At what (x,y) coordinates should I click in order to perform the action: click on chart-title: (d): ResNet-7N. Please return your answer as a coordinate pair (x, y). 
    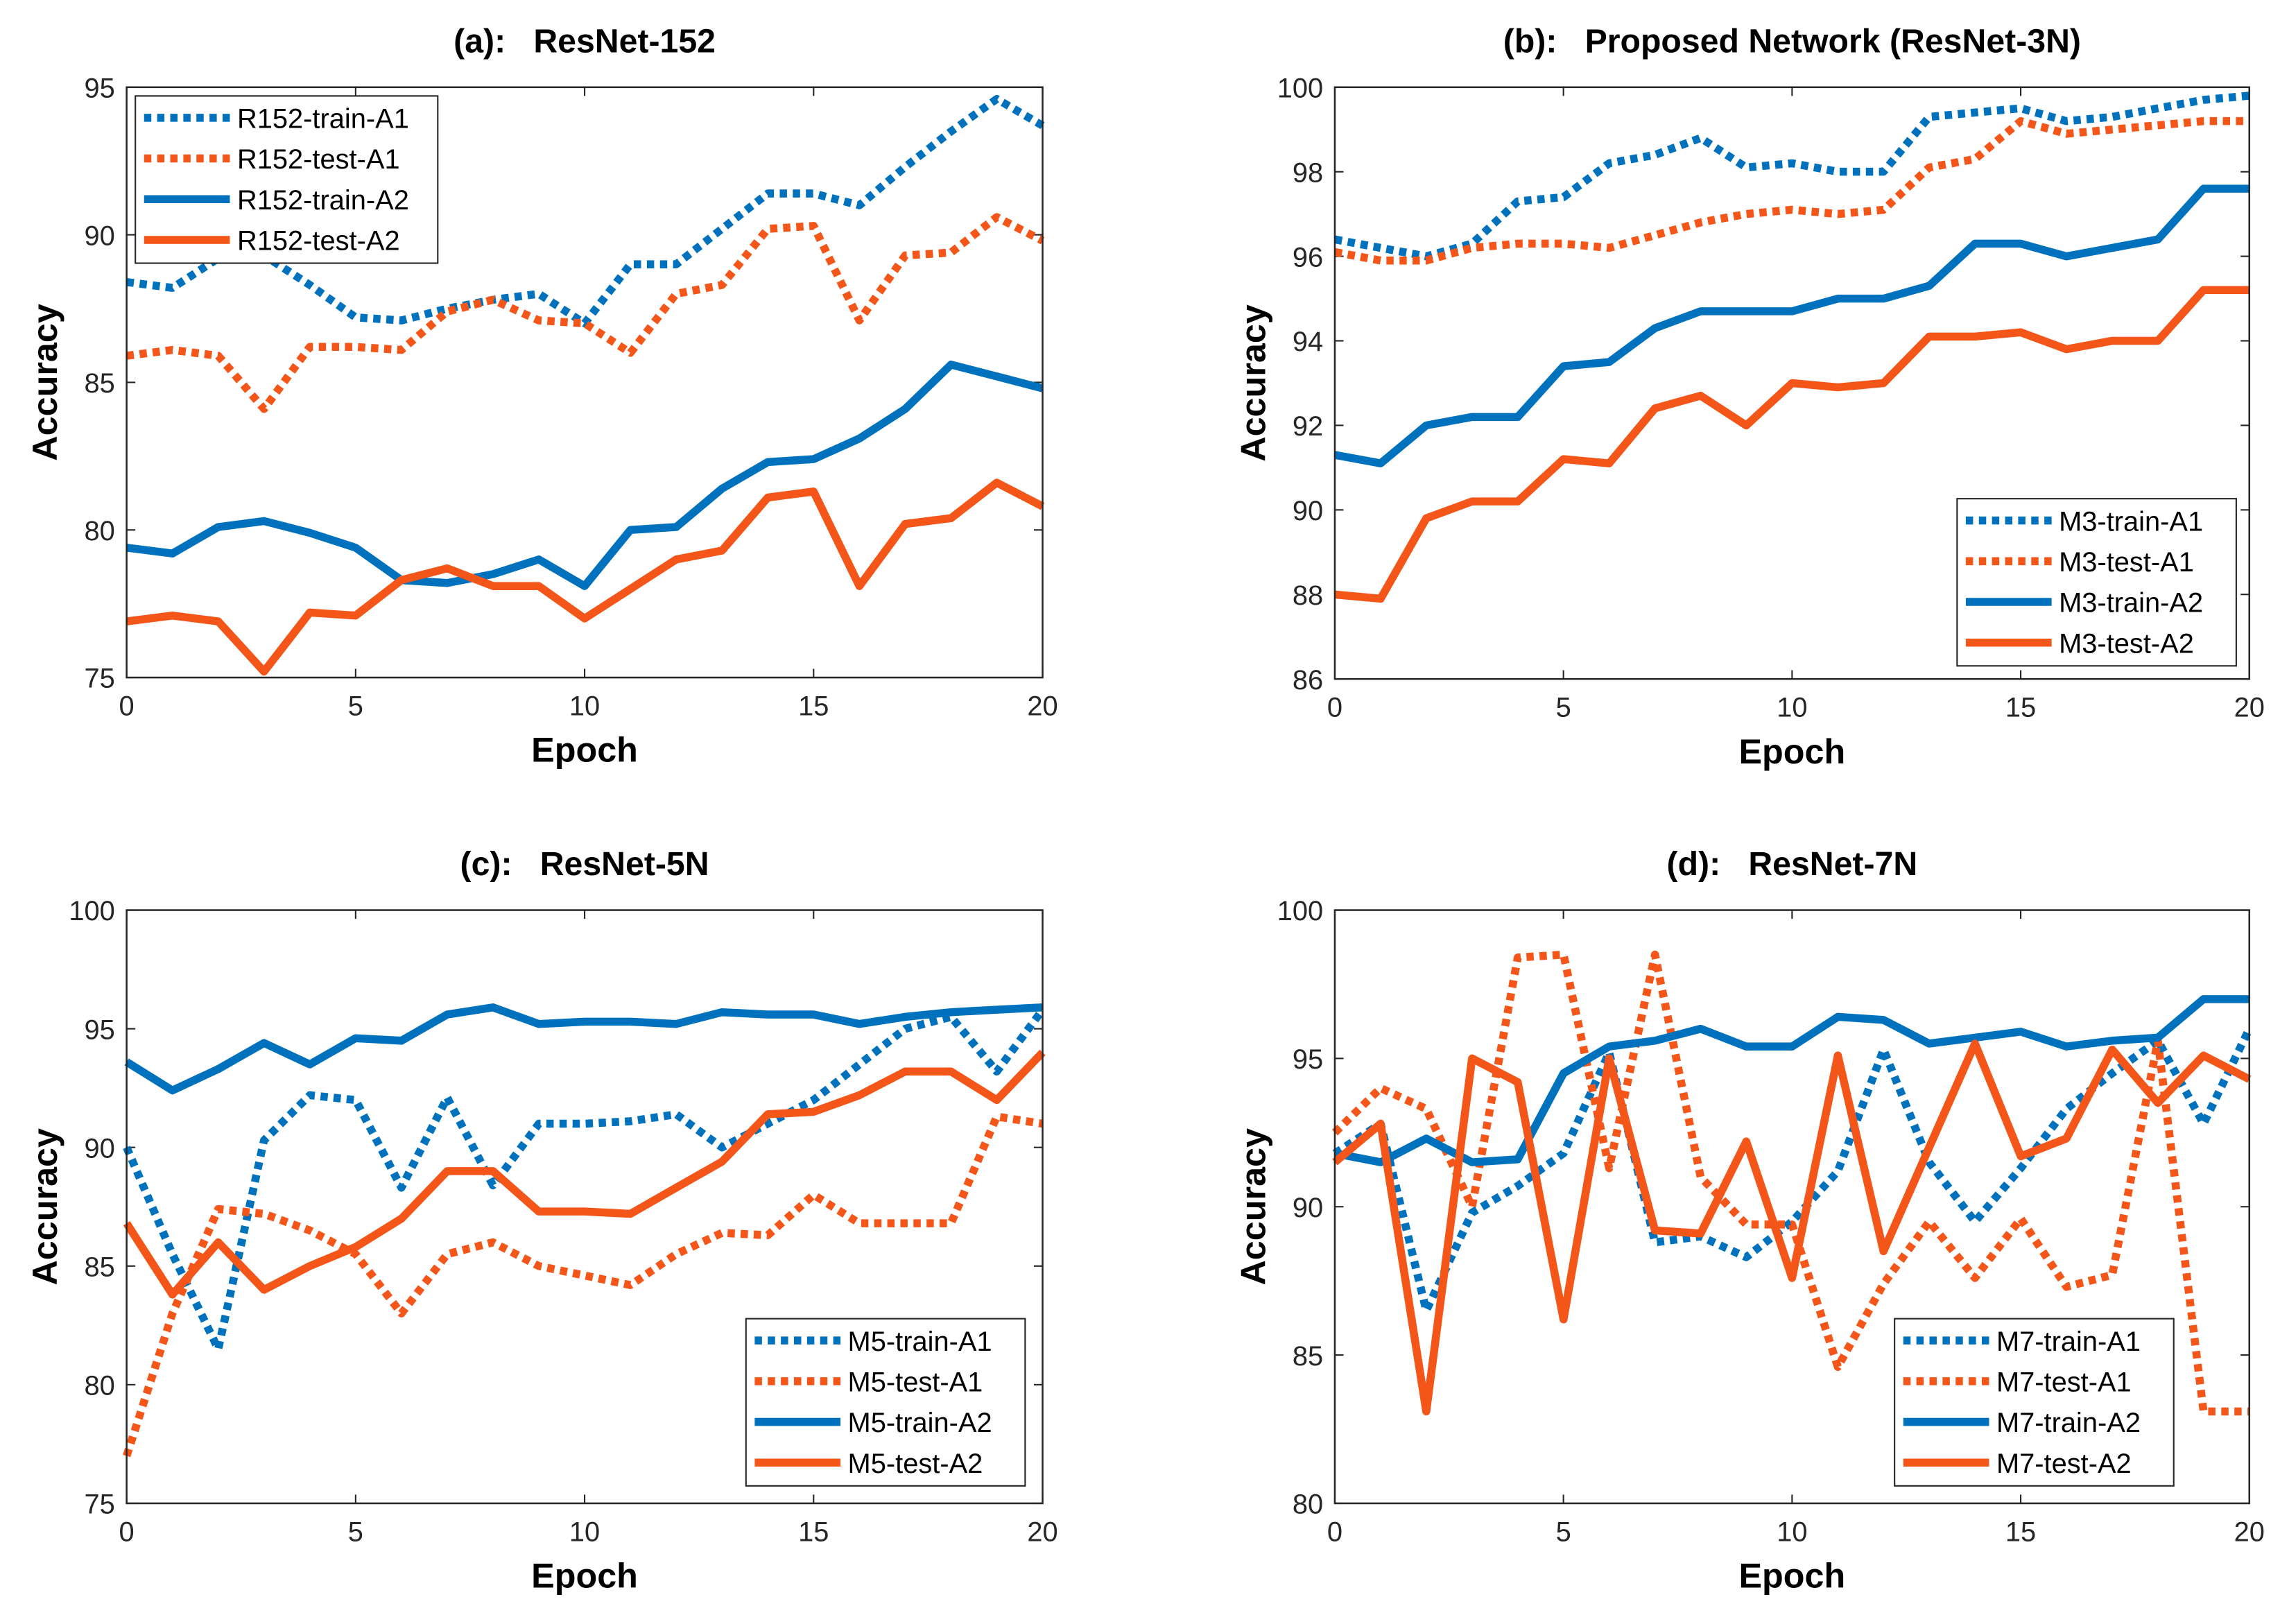
    Looking at the image, I should click on (1792, 864).